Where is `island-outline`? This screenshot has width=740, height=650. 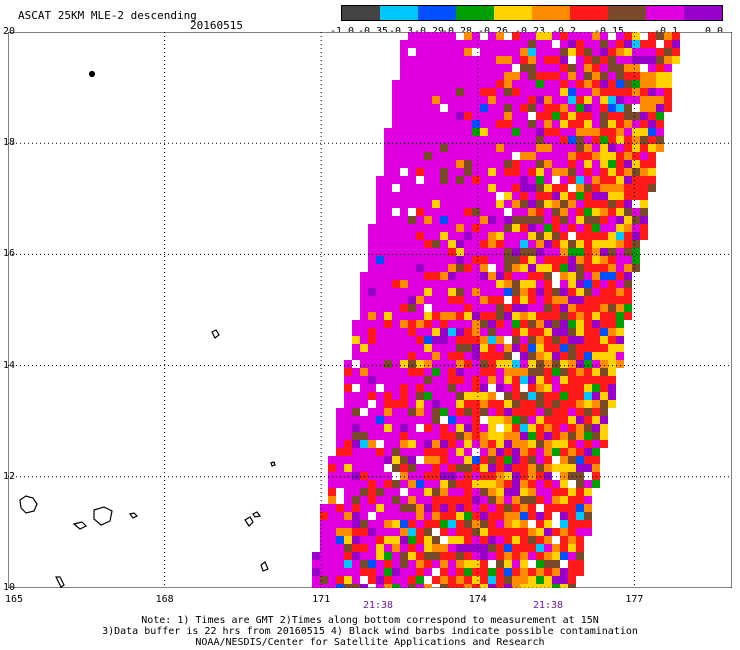 island-outline is located at coordinates (273, 464).